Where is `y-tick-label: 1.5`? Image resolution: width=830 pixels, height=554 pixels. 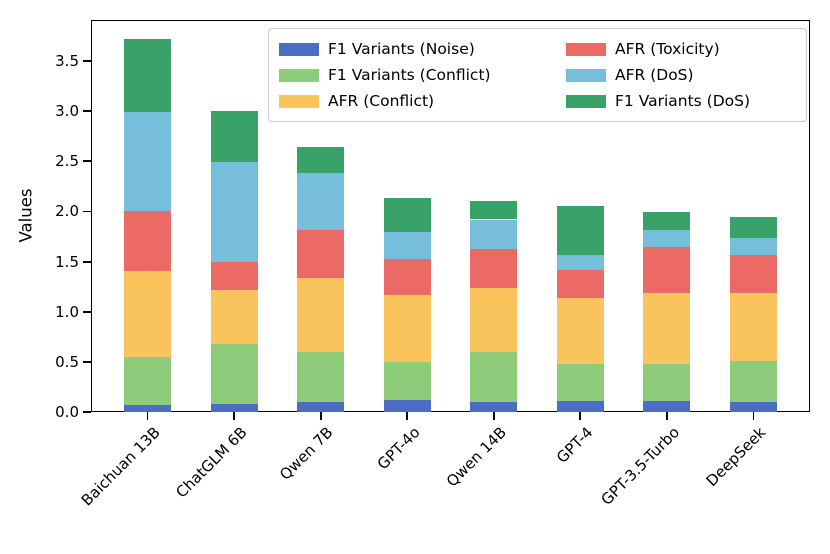 y-tick-label: 1.5 is located at coordinates (67, 261).